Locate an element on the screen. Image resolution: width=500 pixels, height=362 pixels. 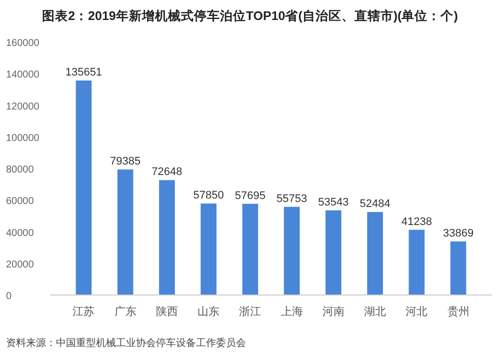
data-label: 135651 is located at coordinates (83, 72).